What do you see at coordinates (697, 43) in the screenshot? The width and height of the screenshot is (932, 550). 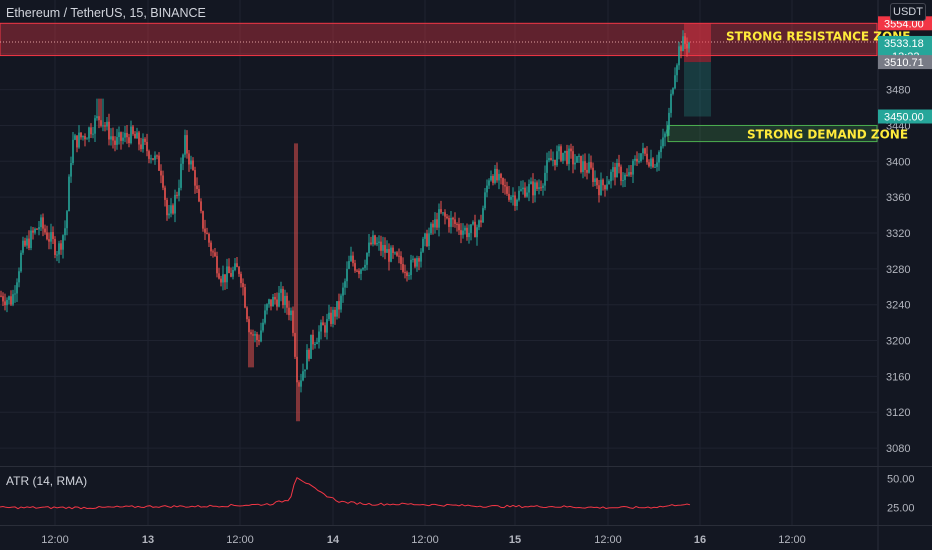 I see `position-stop-area` at bounding box center [697, 43].